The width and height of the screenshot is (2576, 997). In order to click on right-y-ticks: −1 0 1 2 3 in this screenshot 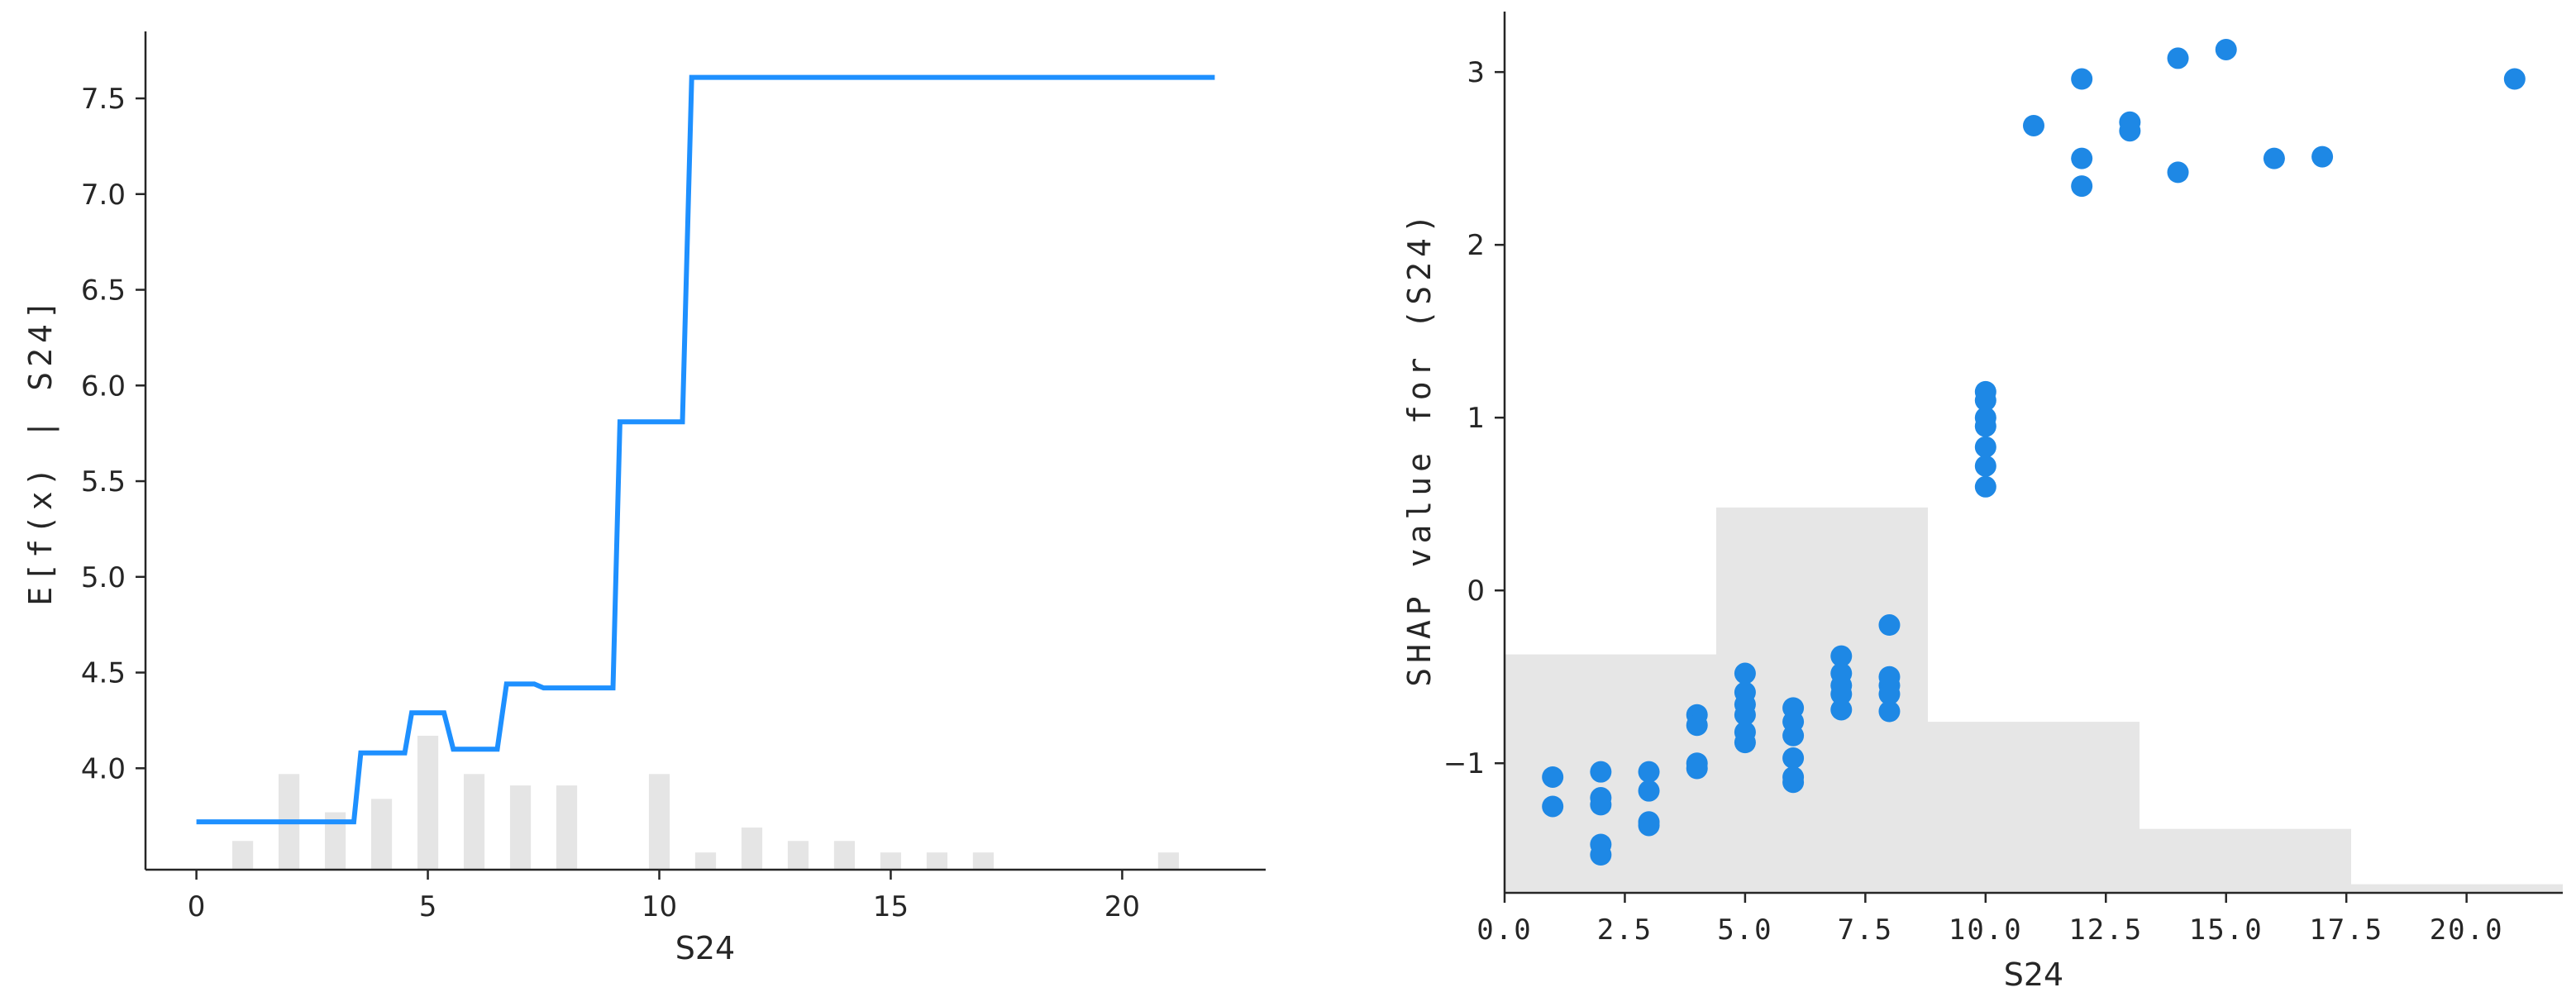, I will do `click(1474, 418)`.